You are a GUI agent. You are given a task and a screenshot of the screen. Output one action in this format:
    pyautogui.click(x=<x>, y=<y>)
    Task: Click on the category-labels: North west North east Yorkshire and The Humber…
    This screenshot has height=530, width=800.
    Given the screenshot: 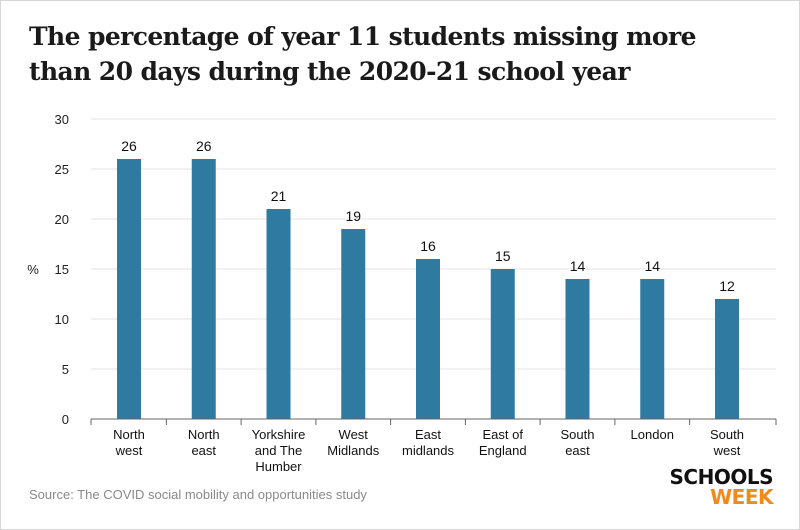 What is the action you would take?
    pyautogui.click(x=428, y=450)
    